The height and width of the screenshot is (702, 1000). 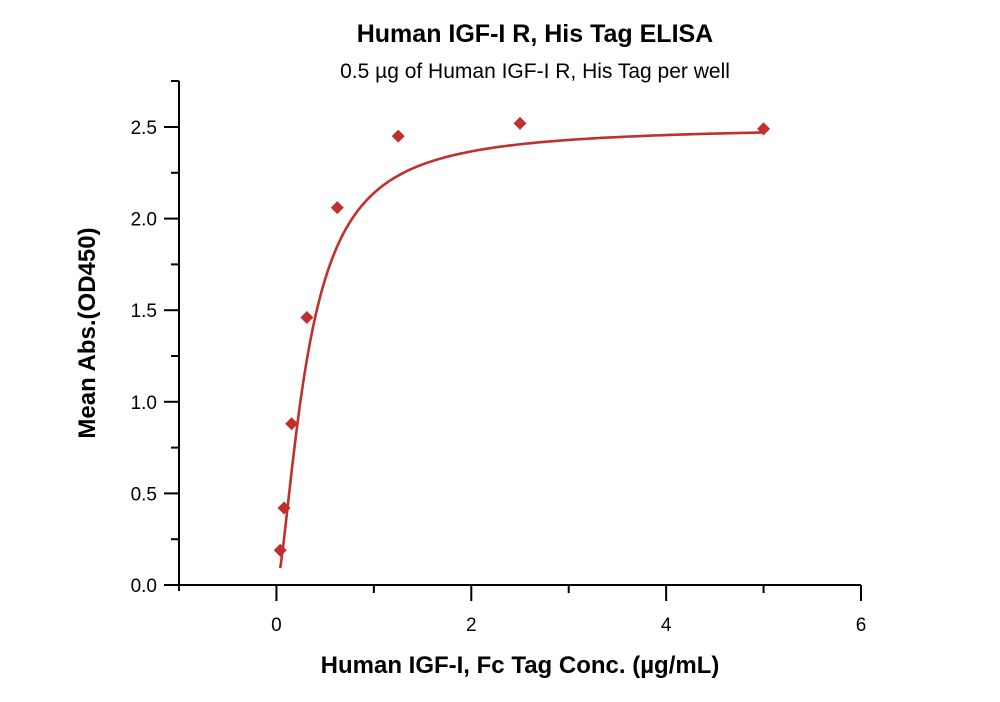 I want to click on x-tick-label: 0, so click(x=276, y=625).